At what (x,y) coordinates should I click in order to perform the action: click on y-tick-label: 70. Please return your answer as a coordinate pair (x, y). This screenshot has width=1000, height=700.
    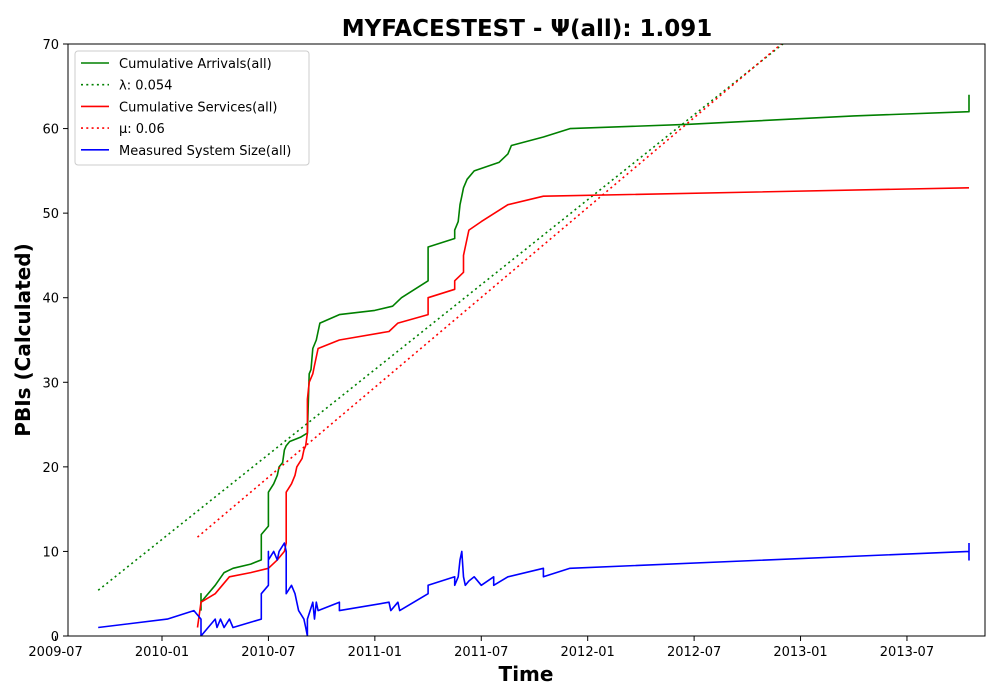
    Looking at the image, I should click on (50, 45).